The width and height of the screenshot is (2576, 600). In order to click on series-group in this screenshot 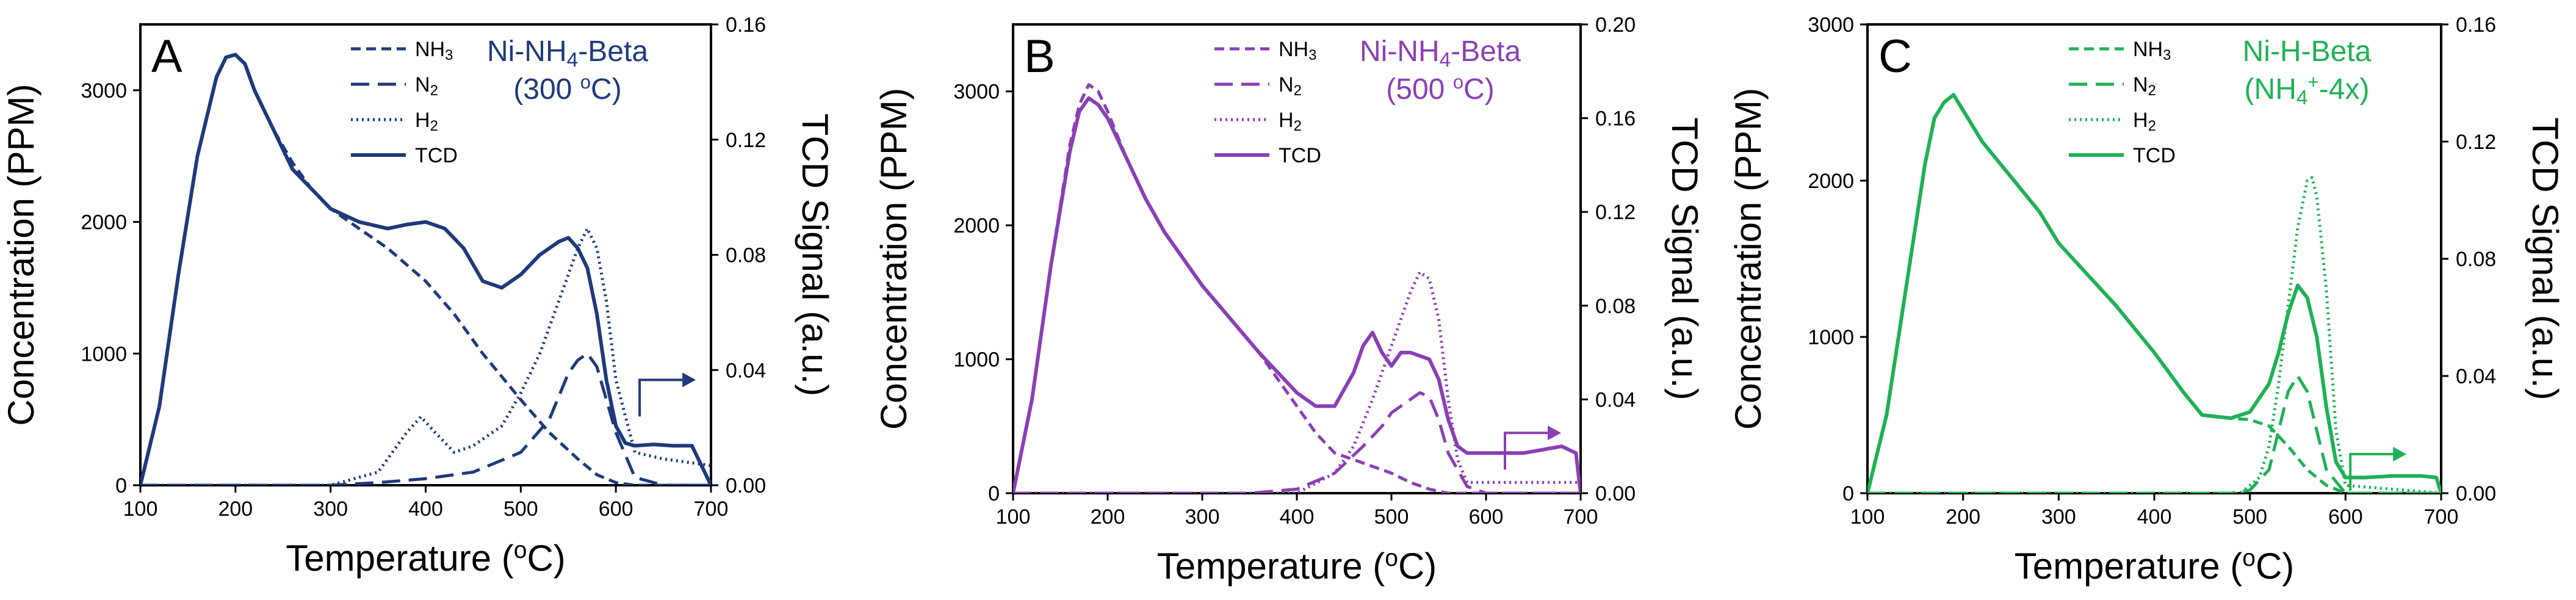, I will do `click(2154, 293)`.